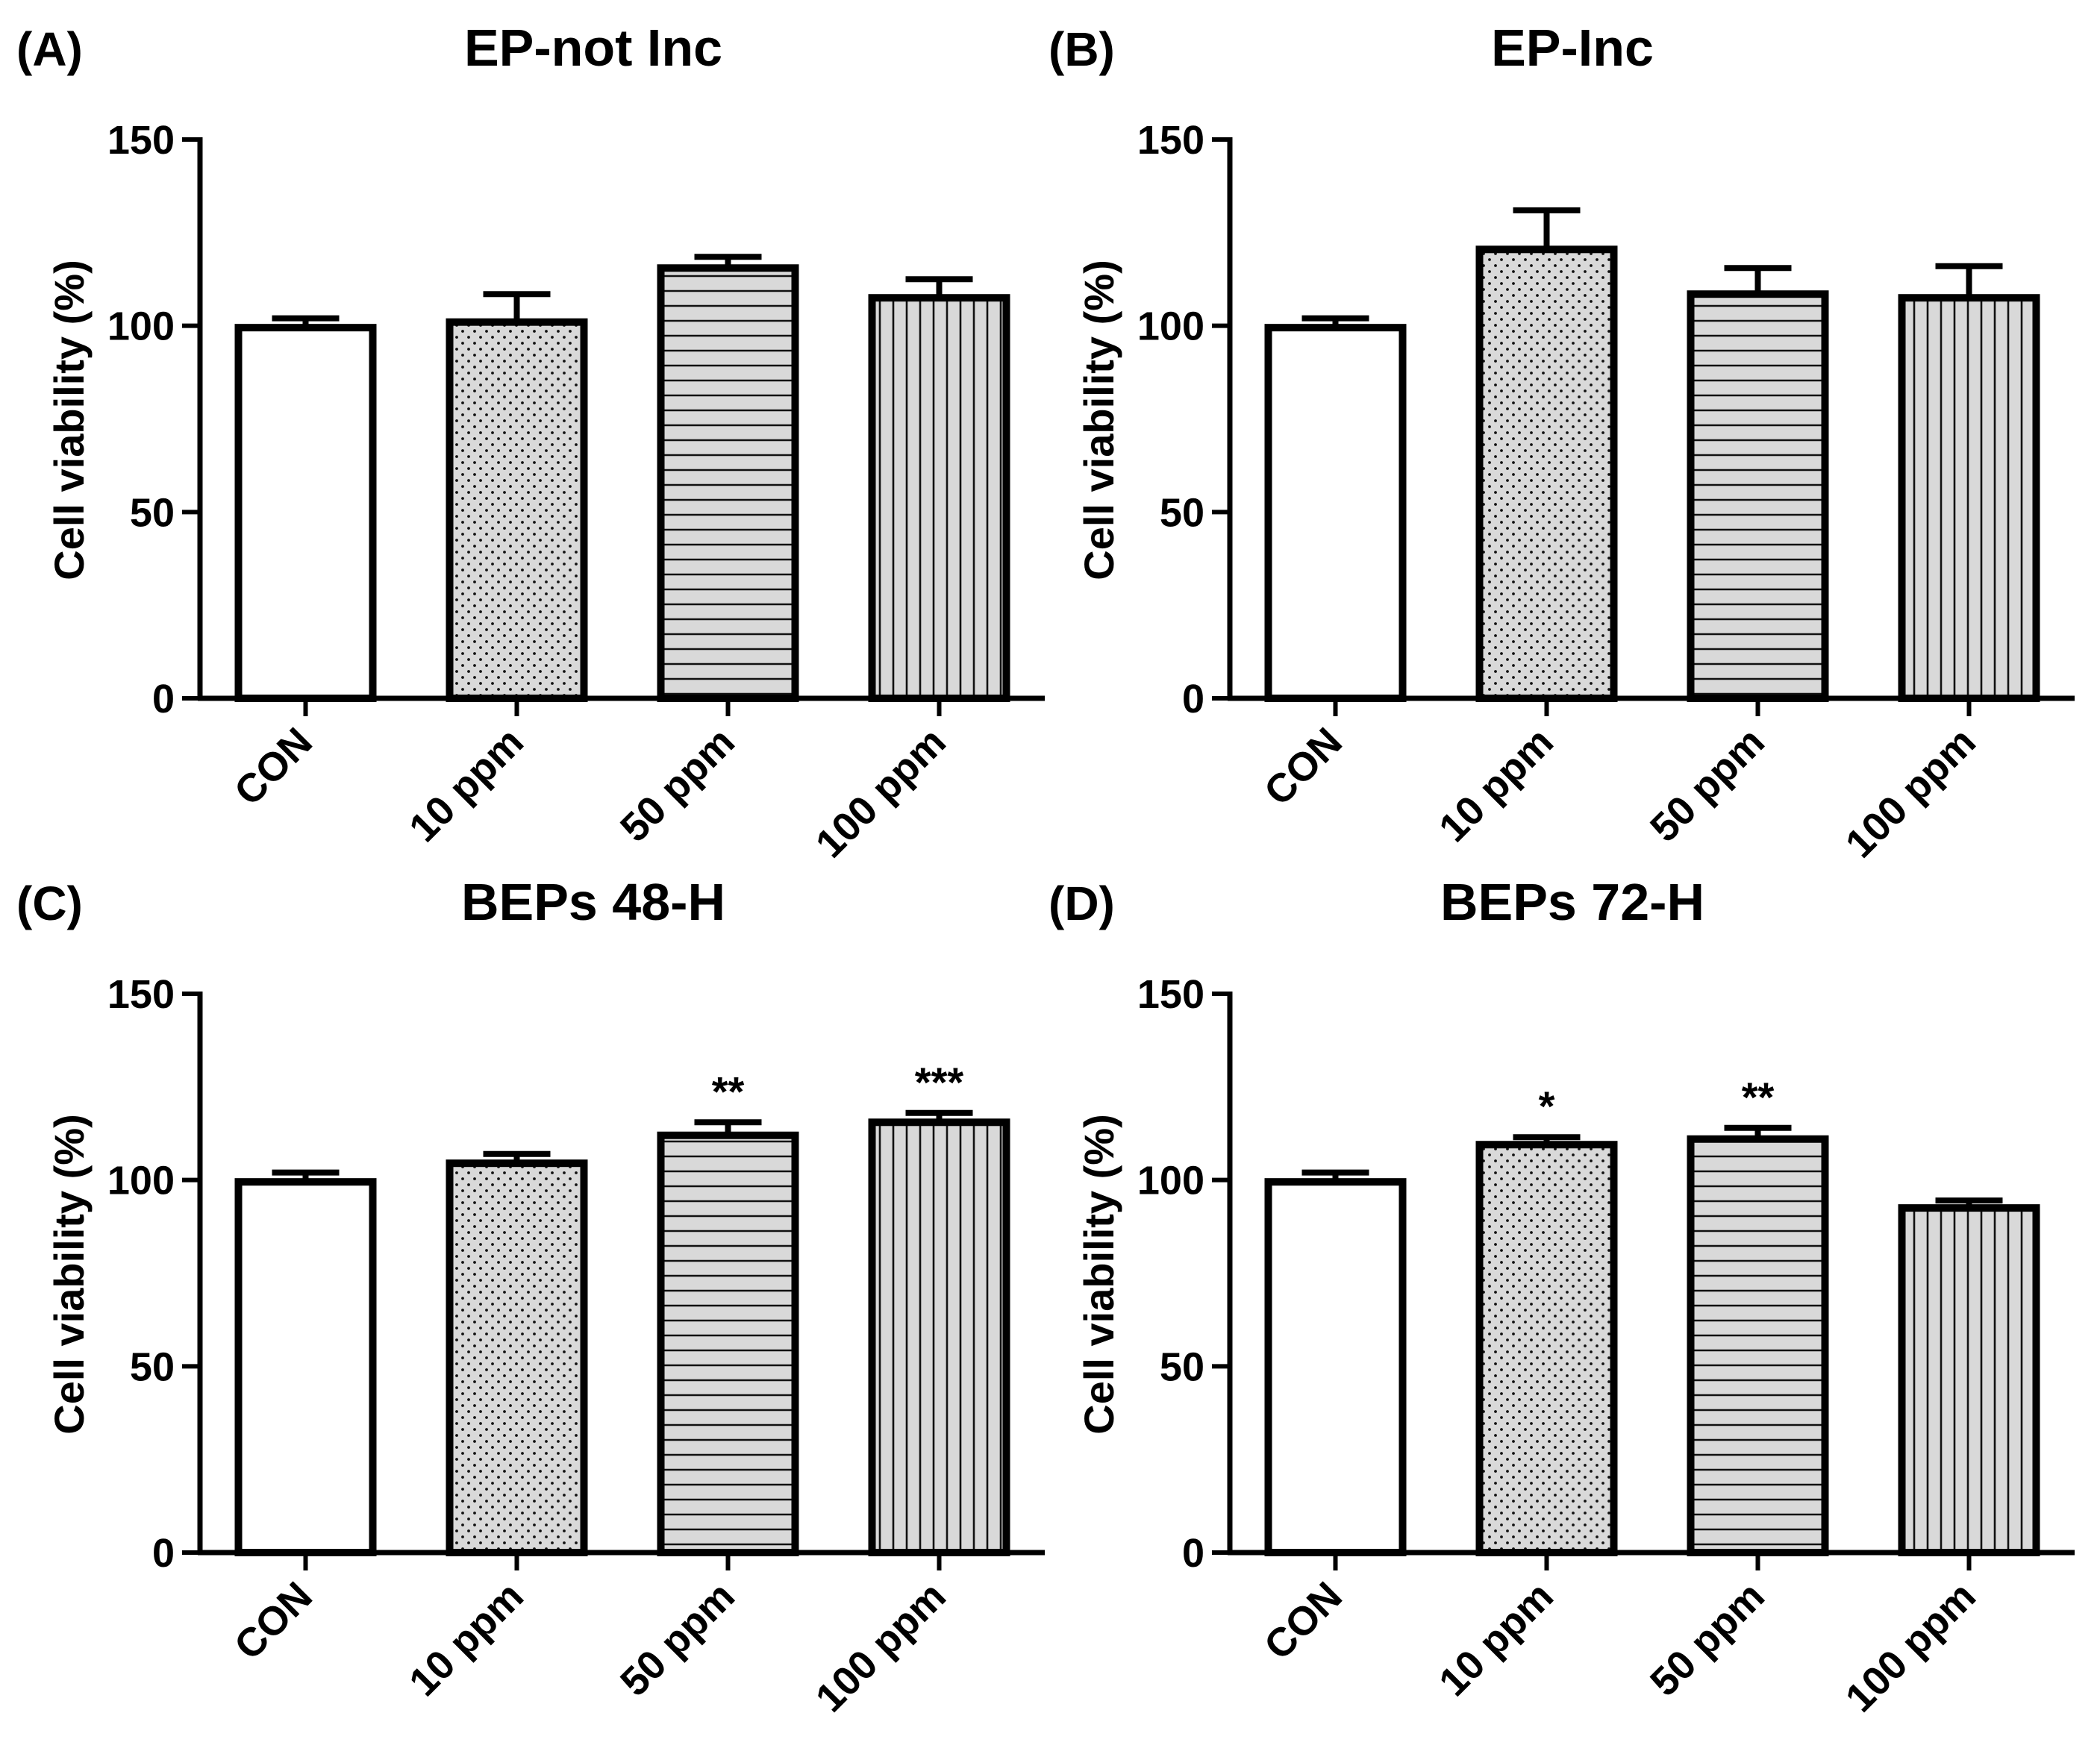 Image resolution: width=2100 pixels, height=1754 pixels. I want to click on panel-a-ylabel: Cell viability (%), so click(70, 420).